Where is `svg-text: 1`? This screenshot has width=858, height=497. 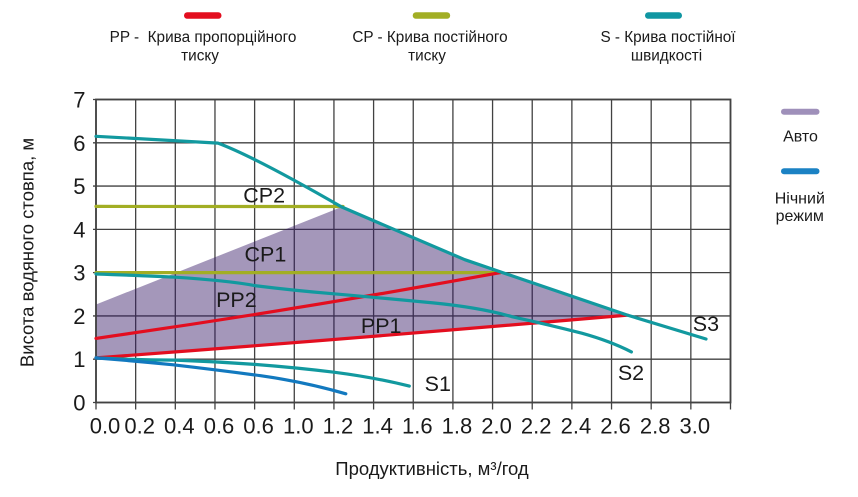 svg-text: 1 is located at coordinates (79, 359).